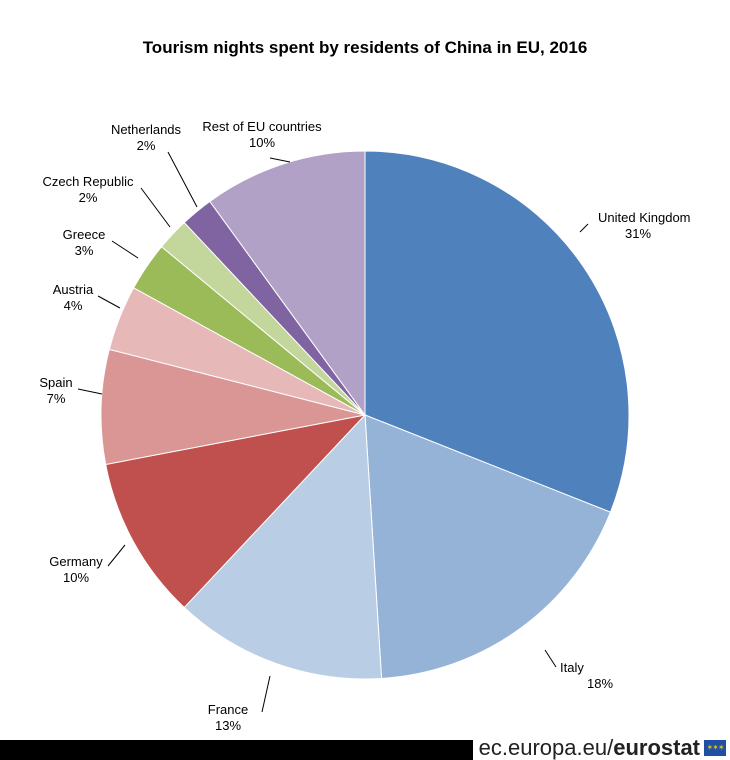 The width and height of the screenshot is (730, 760). What do you see at coordinates (233, 407) in the screenshot?
I see `pie-slice-spain` at bounding box center [233, 407].